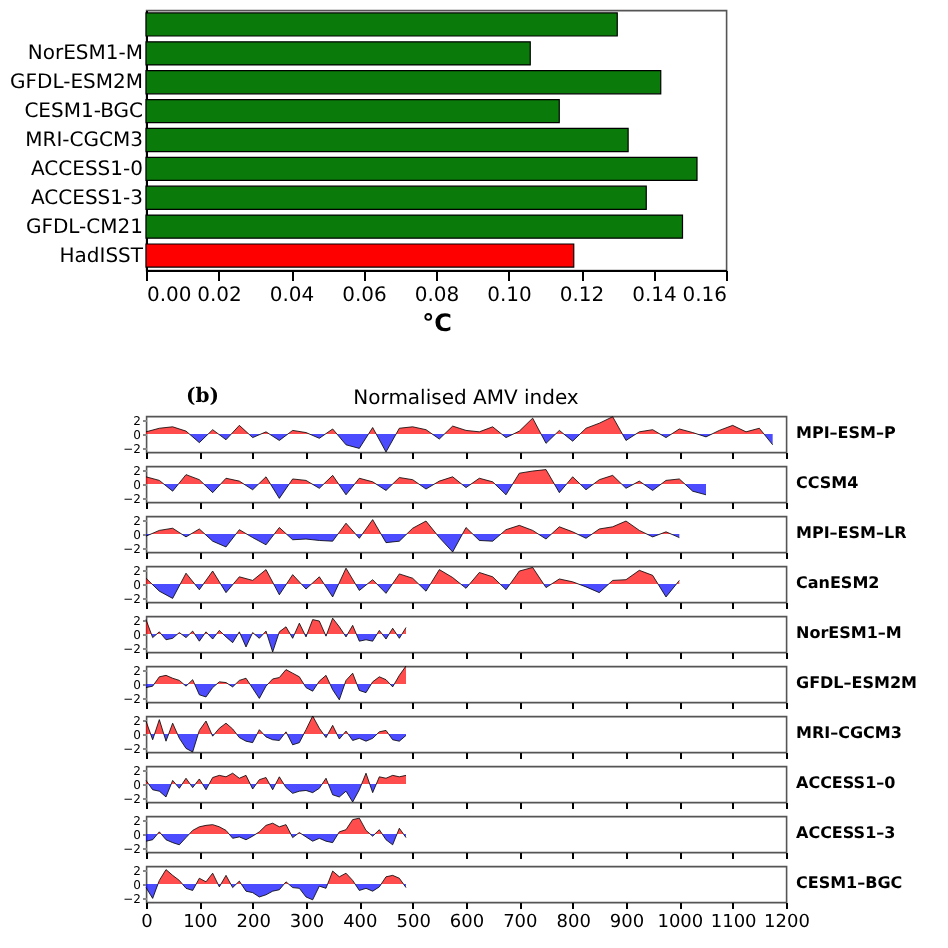  What do you see at coordinates (414, 923) in the screenshot?
I see `x-tick-label: 500` at bounding box center [414, 923].